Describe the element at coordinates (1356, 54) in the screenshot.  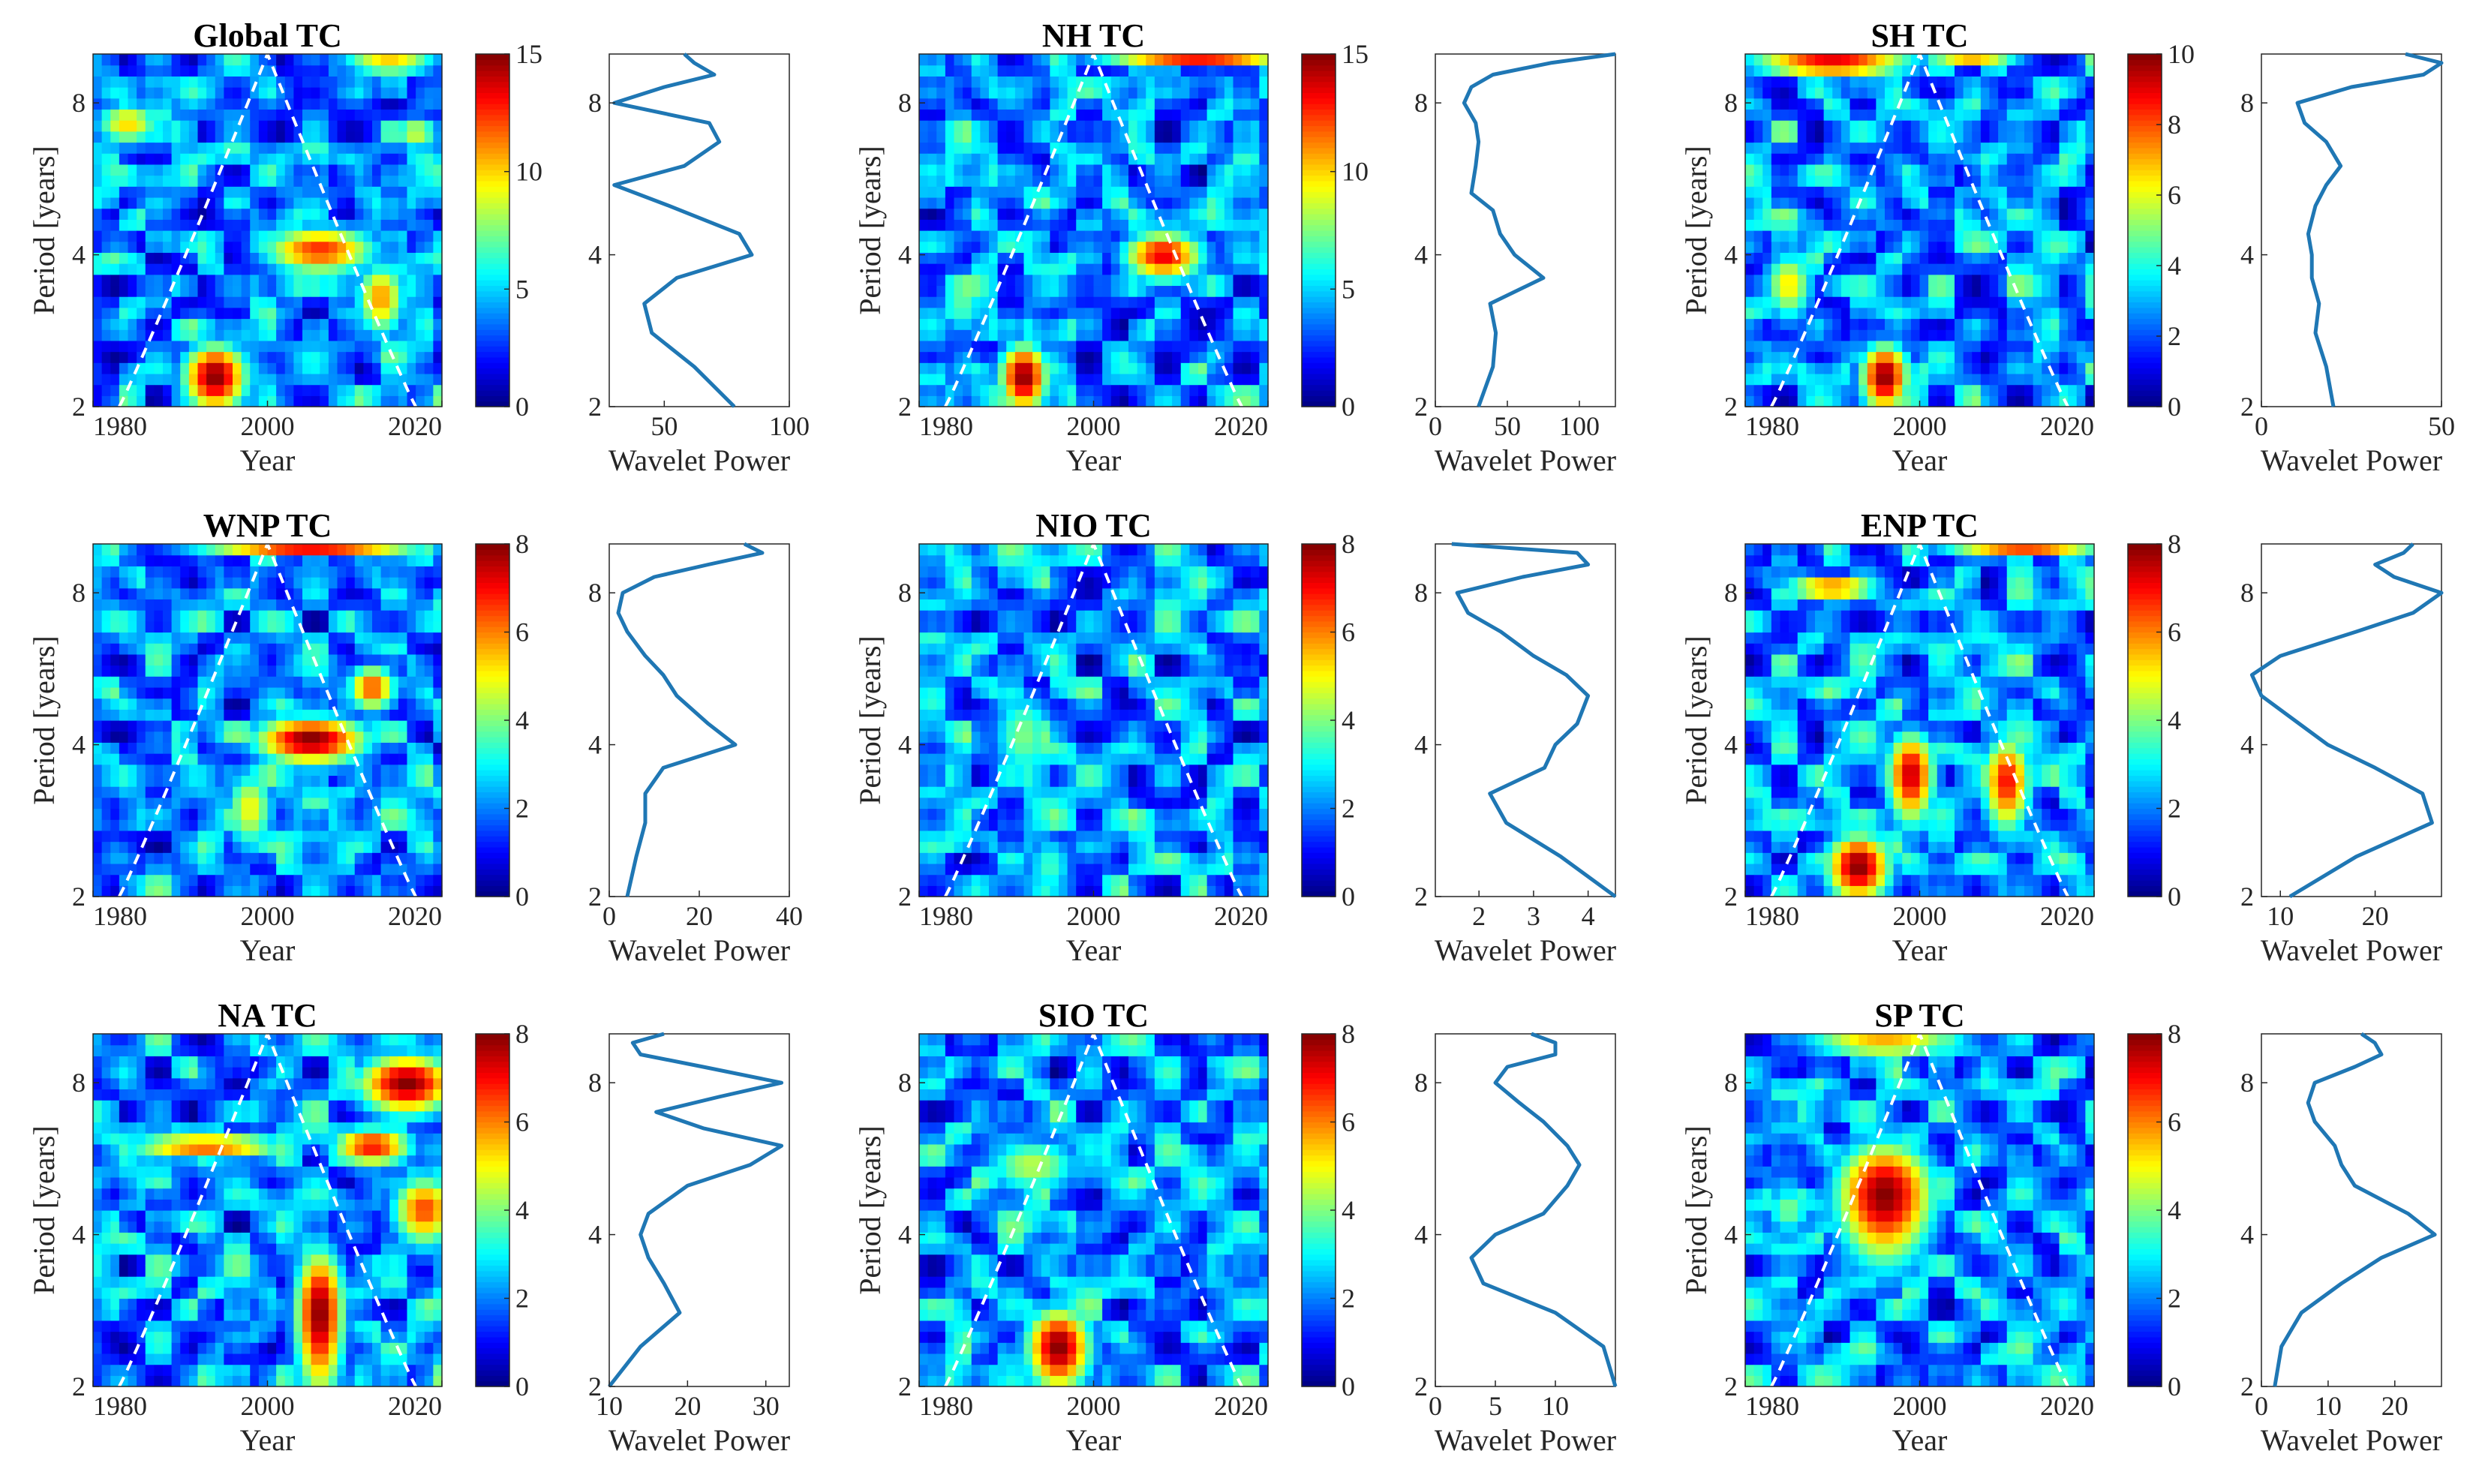
I see `colorbar-tick-label: 15` at that location.